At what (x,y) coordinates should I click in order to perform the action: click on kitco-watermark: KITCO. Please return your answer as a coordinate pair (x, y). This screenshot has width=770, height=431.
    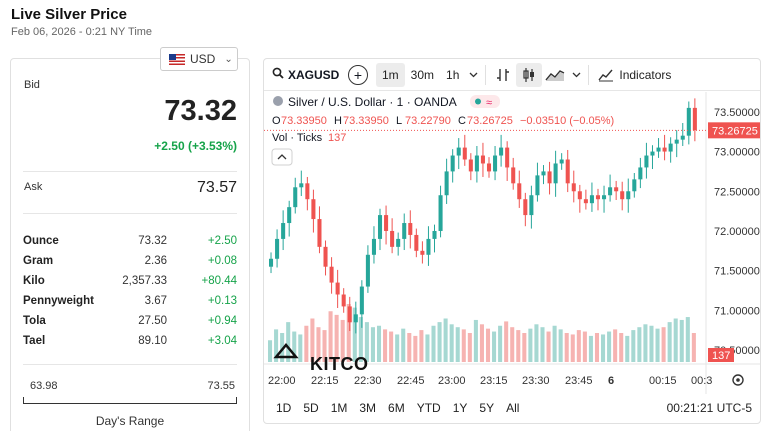
    Looking at the image, I should click on (339, 364).